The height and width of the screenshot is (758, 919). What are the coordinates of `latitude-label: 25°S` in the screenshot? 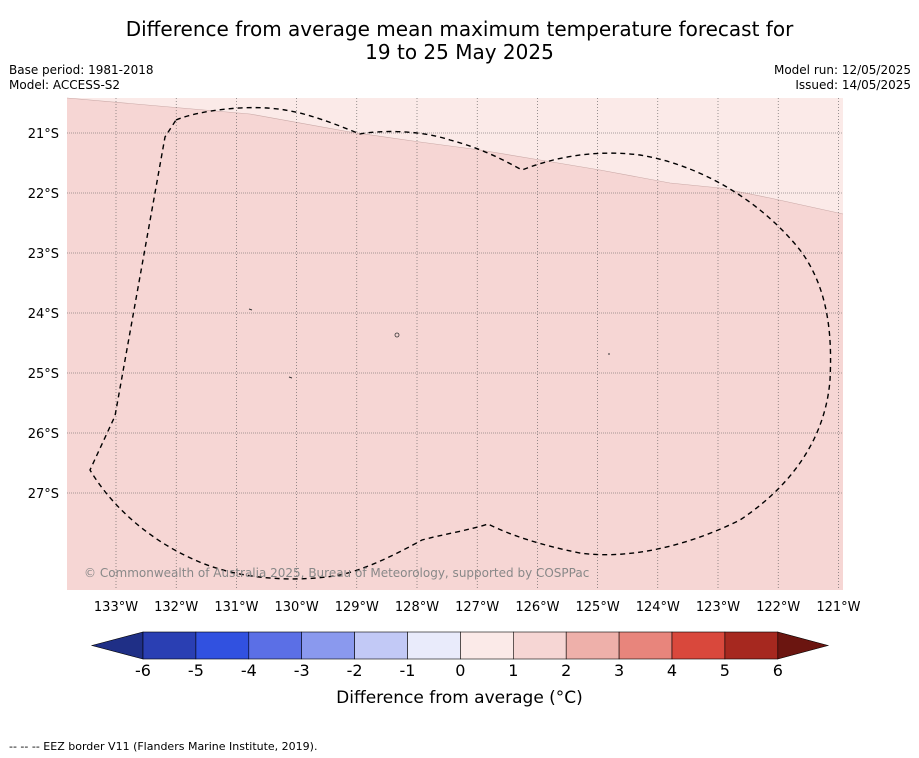 It's located at (43, 374).